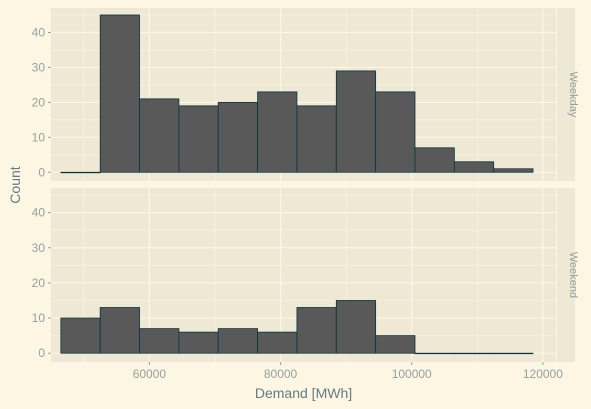  Describe the element at coordinates (543, 374) in the screenshot. I see `x-tick-label: 120000` at that location.